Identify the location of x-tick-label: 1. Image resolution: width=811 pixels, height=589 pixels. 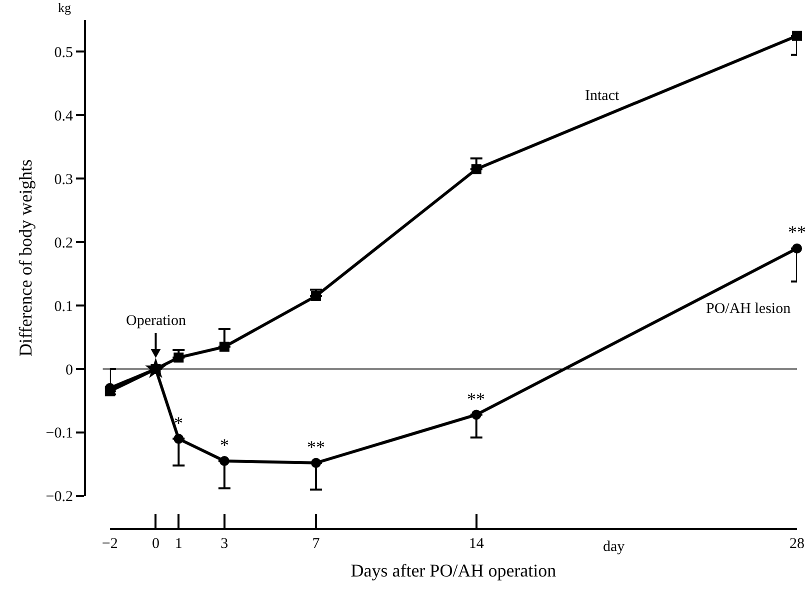
(178, 544).